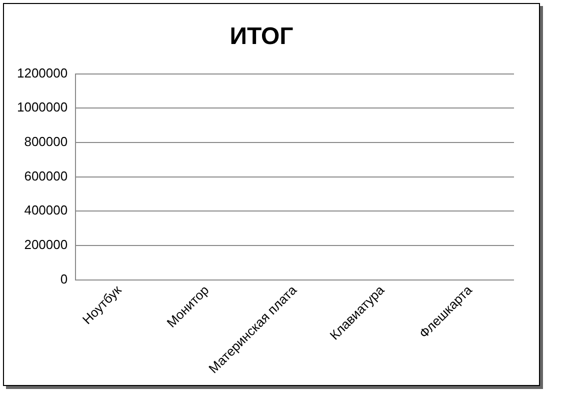 This screenshot has width=565, height=398. I want to click on y-tick-label: 800000, so click(46, 142).